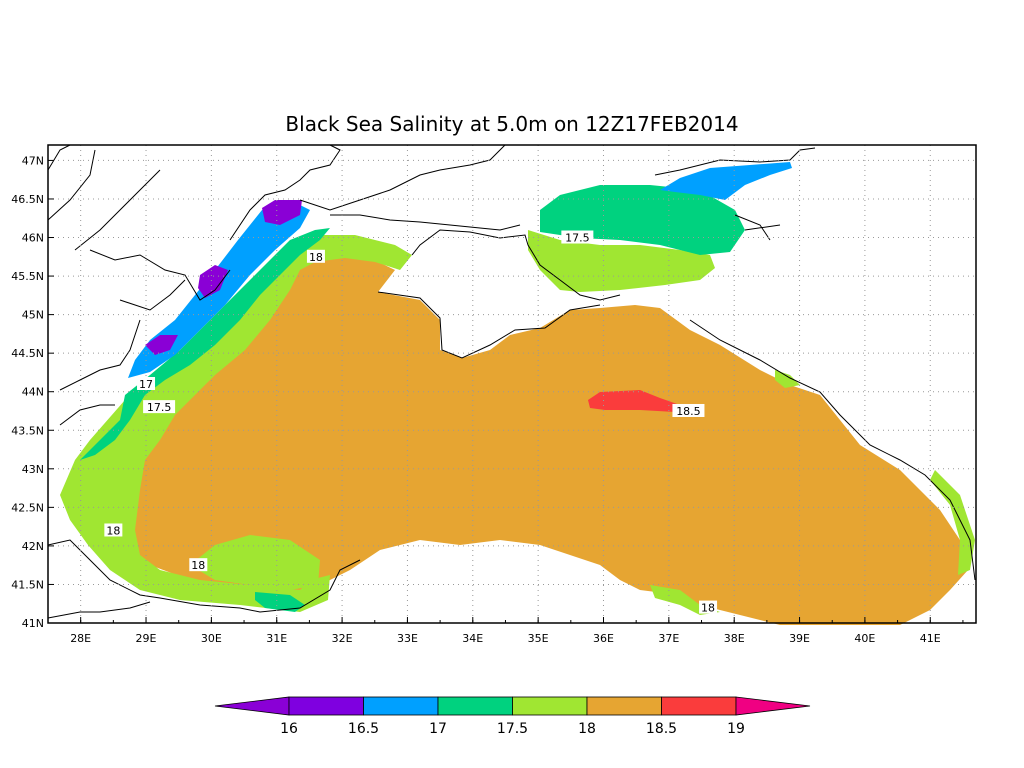 This screenshot has width=1024, height=768. I want to click on lon-tick-label: 32E, so click(342, 638).